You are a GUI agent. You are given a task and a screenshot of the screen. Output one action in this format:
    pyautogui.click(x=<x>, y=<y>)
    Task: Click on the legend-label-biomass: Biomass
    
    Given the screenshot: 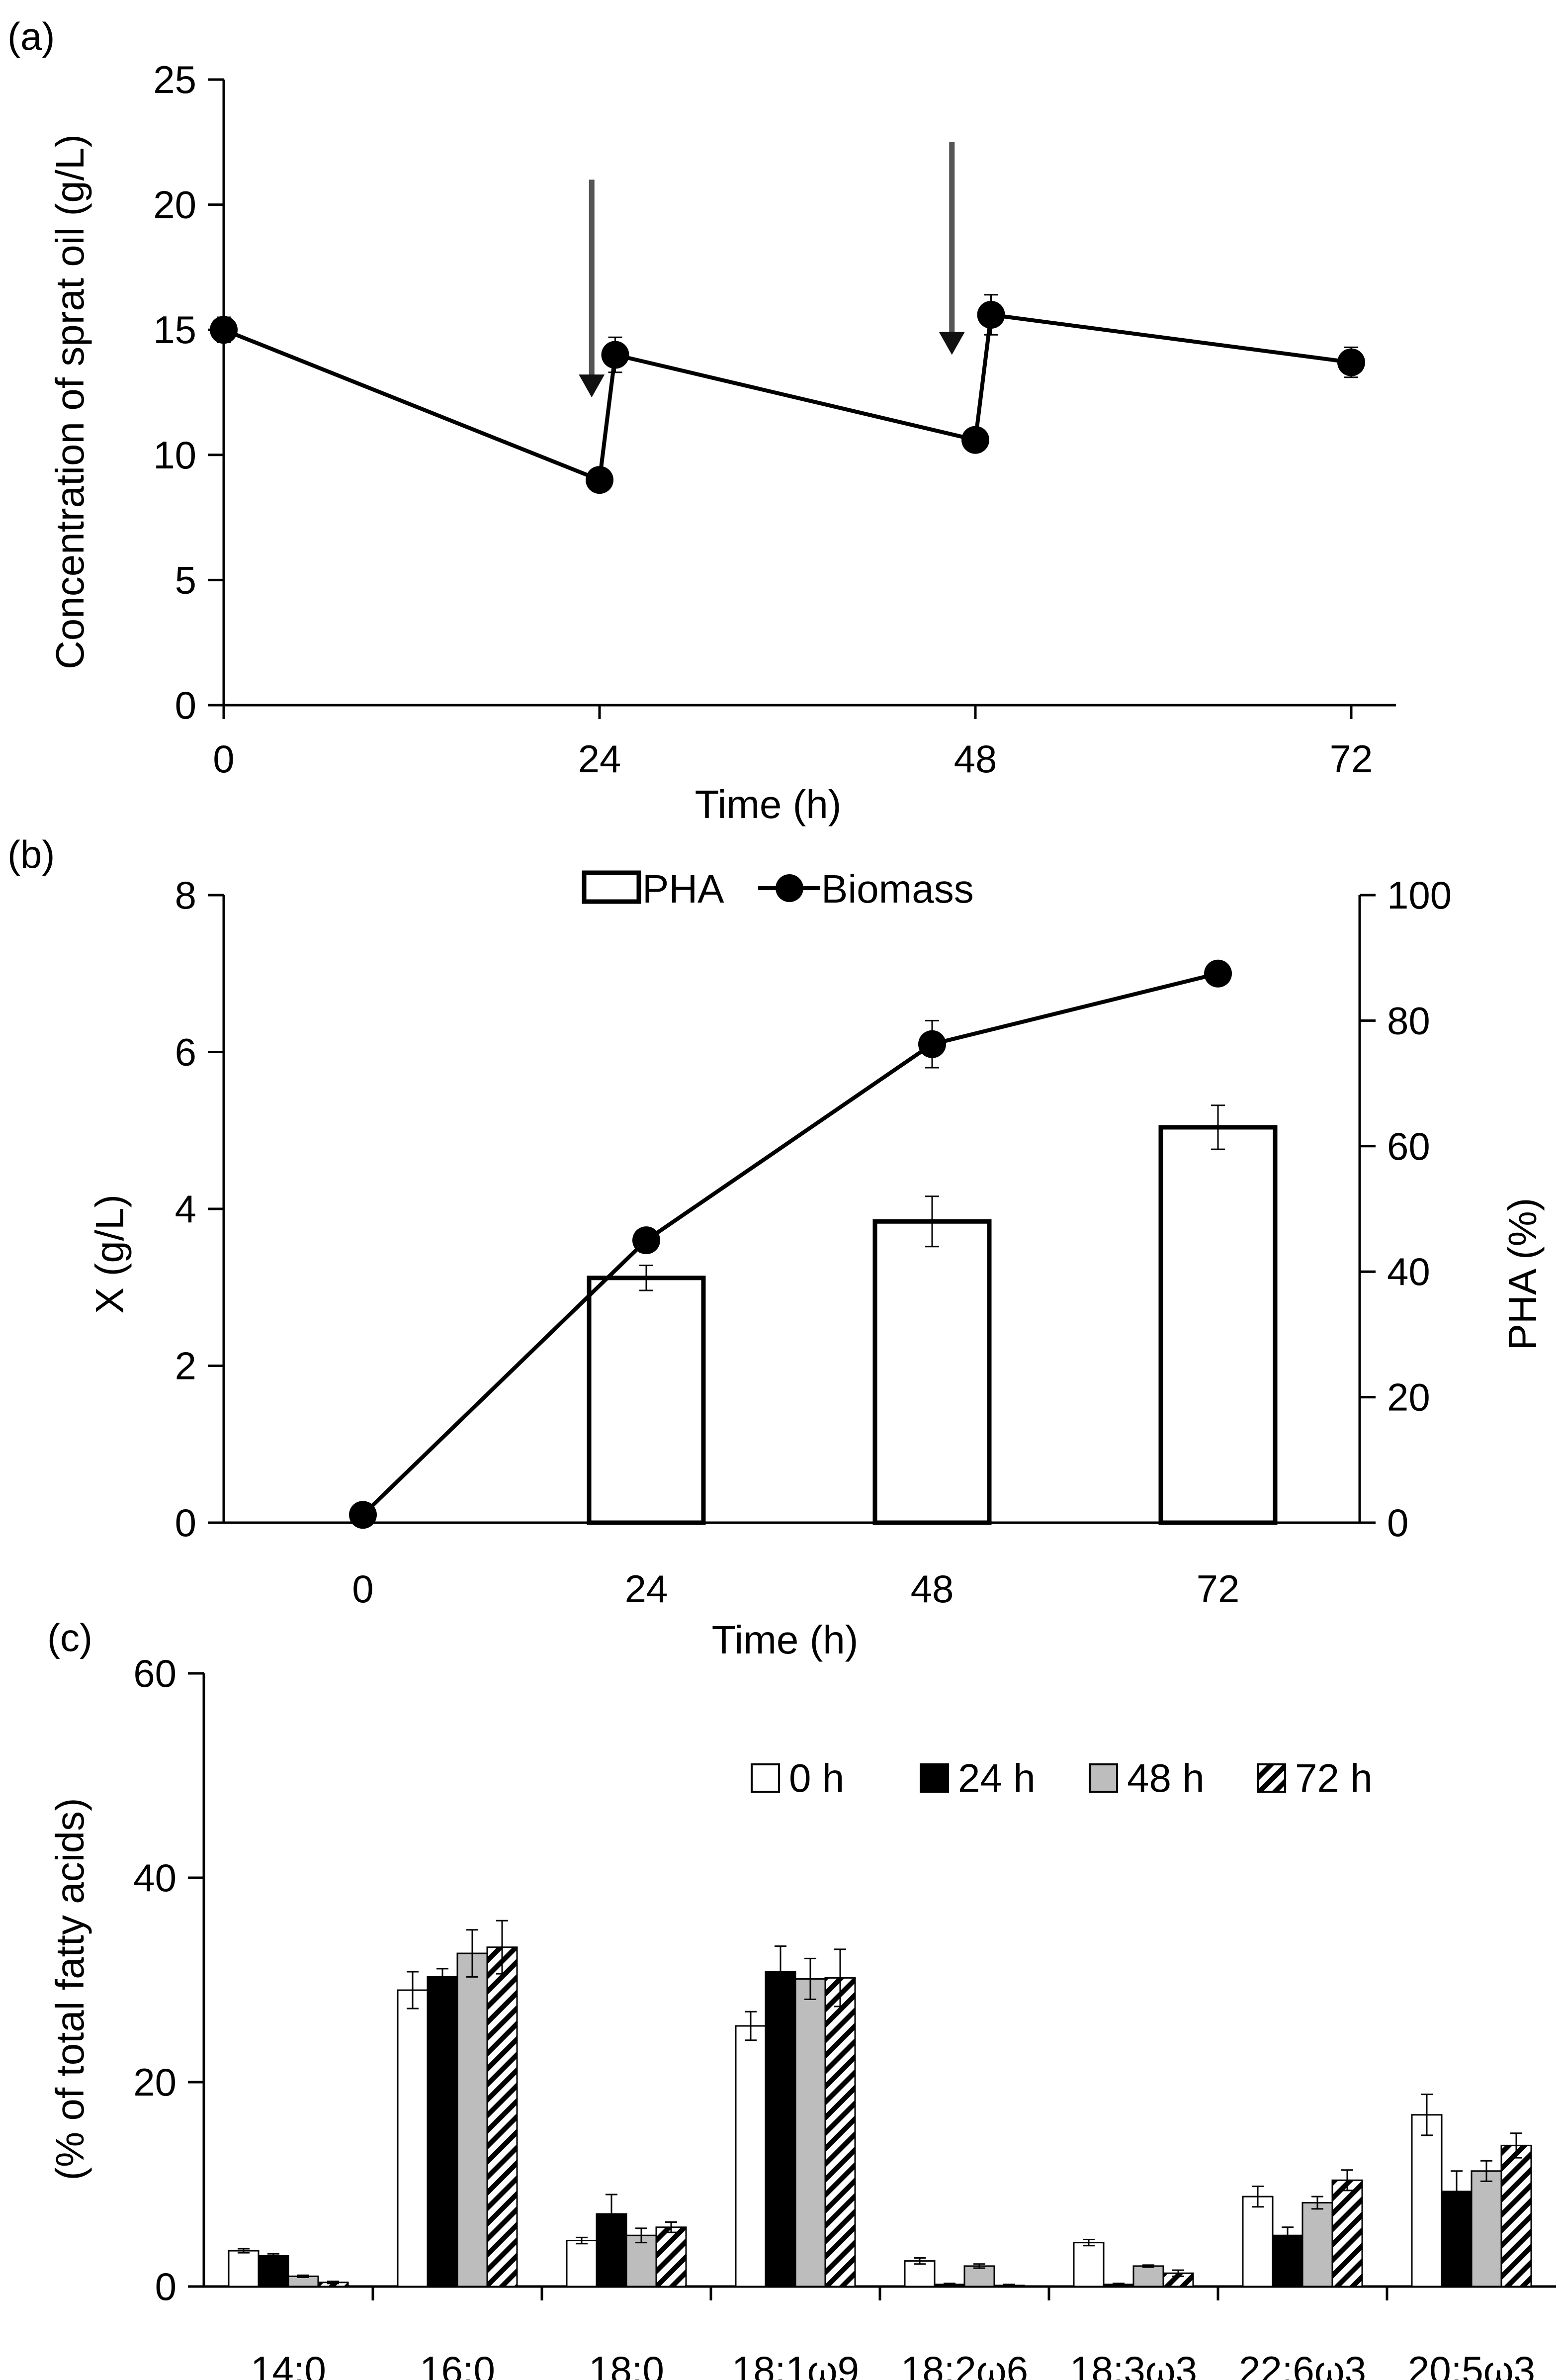 What is the action you would take?
    pyautogui.click(x=897, y=889)
    